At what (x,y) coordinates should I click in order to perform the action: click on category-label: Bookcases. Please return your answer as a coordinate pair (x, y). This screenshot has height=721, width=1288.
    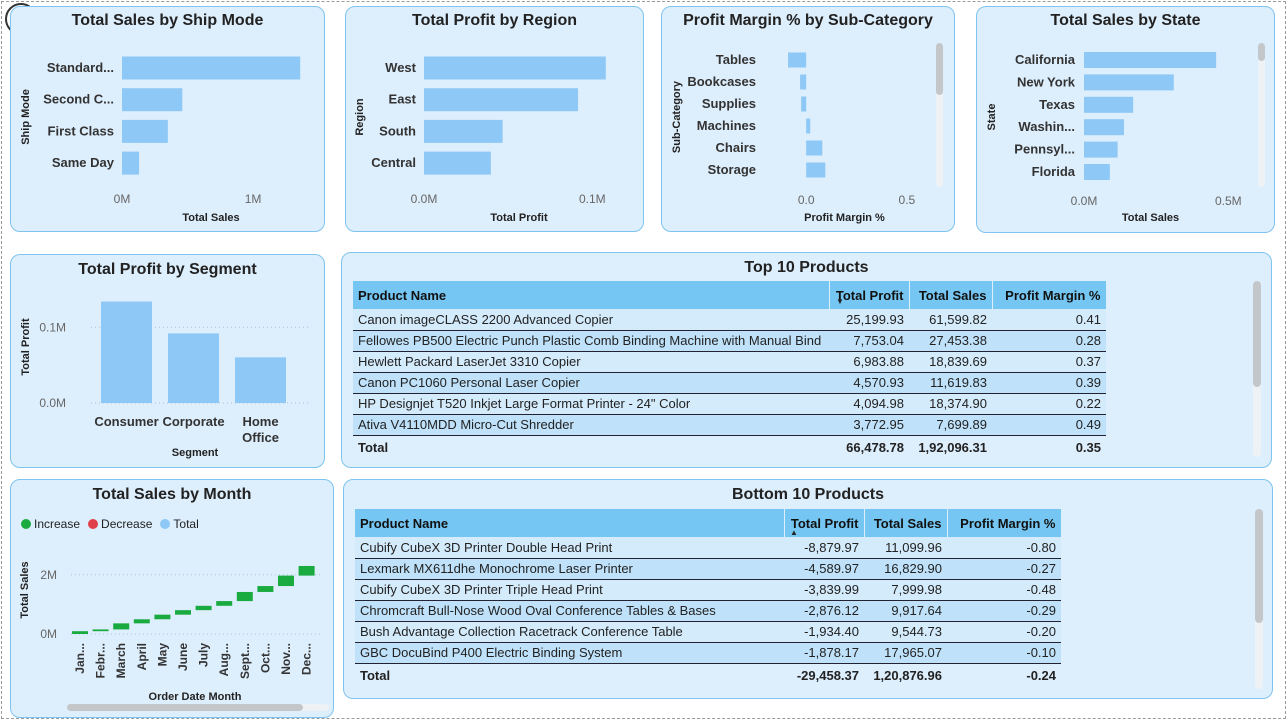
    Looking at the image, I should click on (721, 81).